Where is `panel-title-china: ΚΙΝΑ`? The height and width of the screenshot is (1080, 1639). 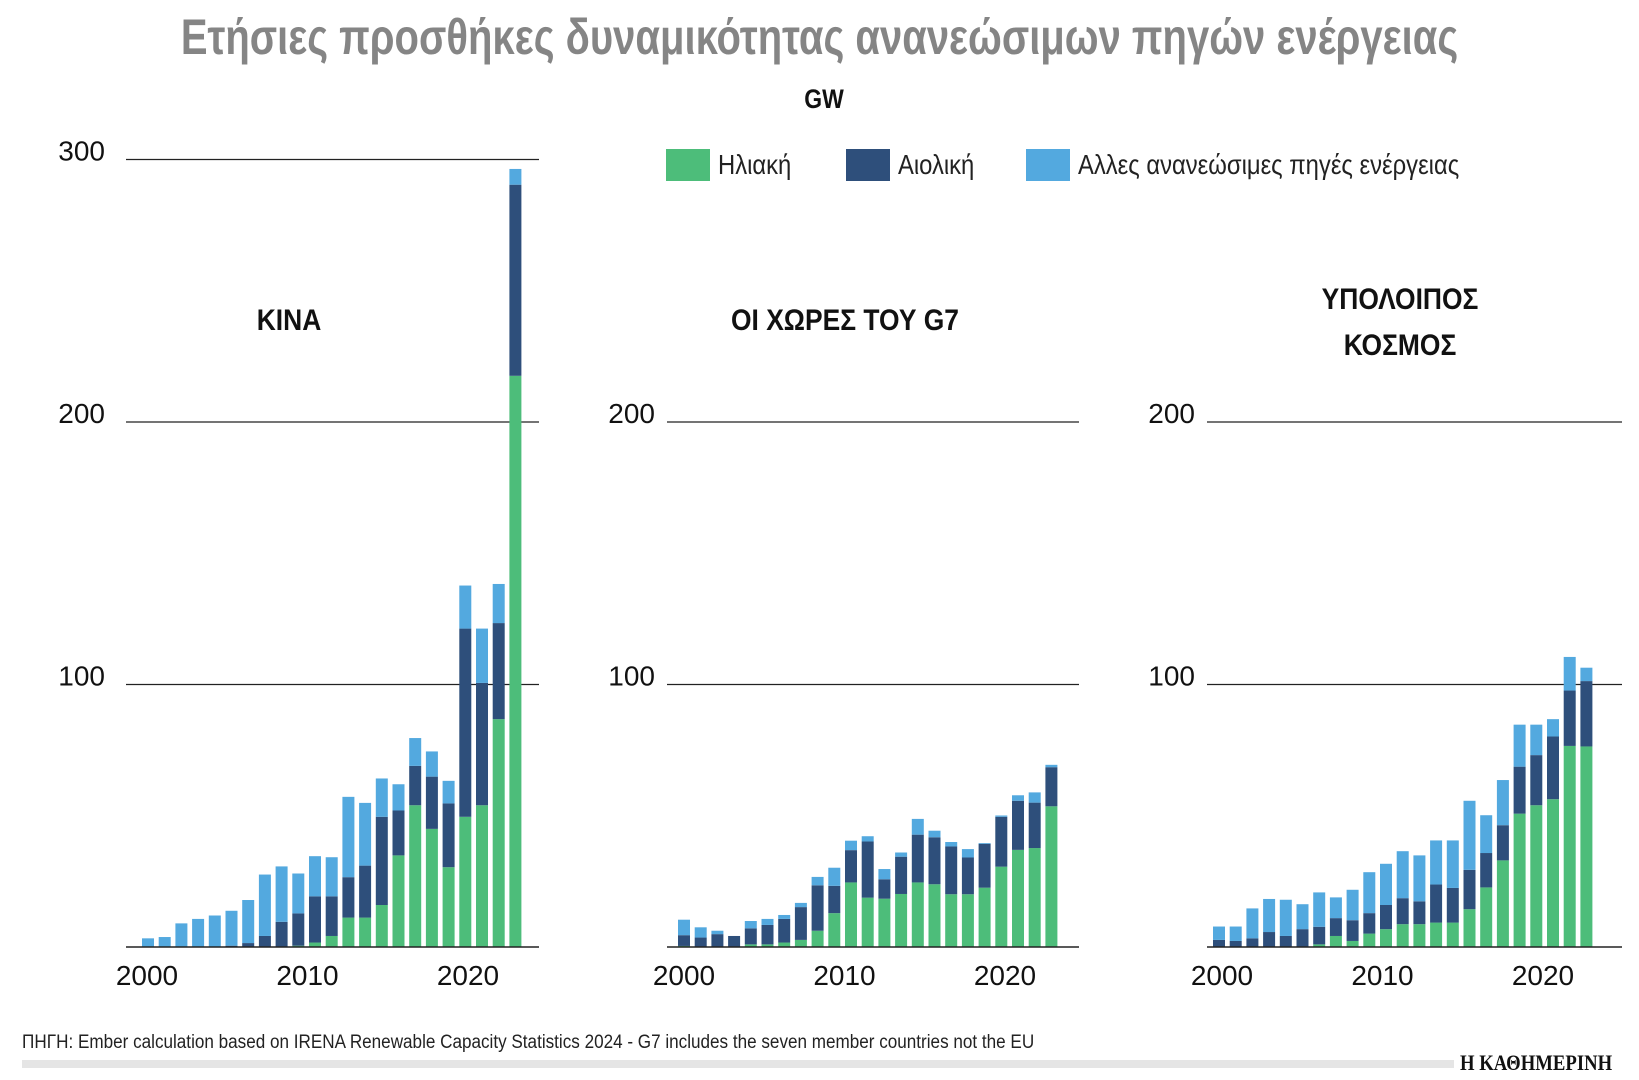 panel-title-china: ΚΙΝΑ is located at coordinates (289, 321).